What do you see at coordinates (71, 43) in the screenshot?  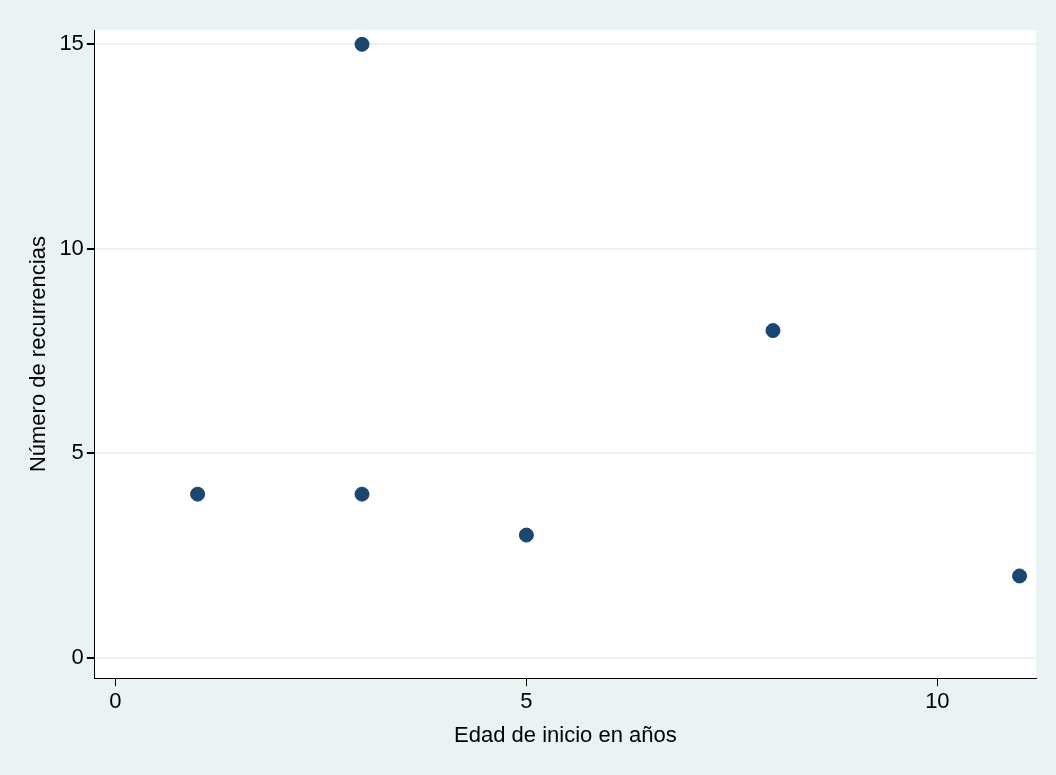 I see `y-tick-label: 15` at bounding box center [71, 43].